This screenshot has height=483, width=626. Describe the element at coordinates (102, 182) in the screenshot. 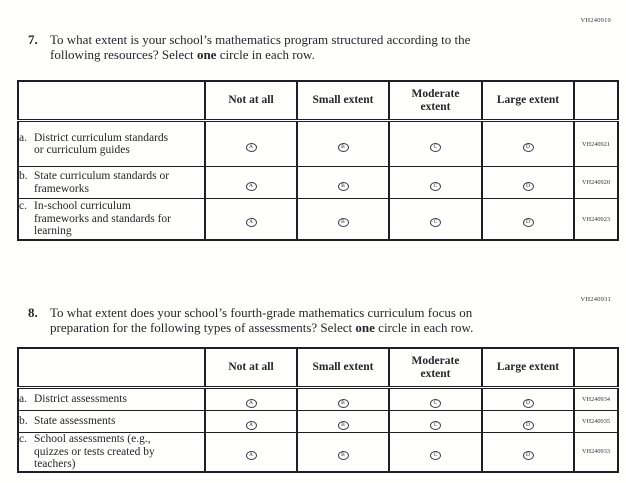

I see `row-label: State curriculum standards or frameworks` at that location.